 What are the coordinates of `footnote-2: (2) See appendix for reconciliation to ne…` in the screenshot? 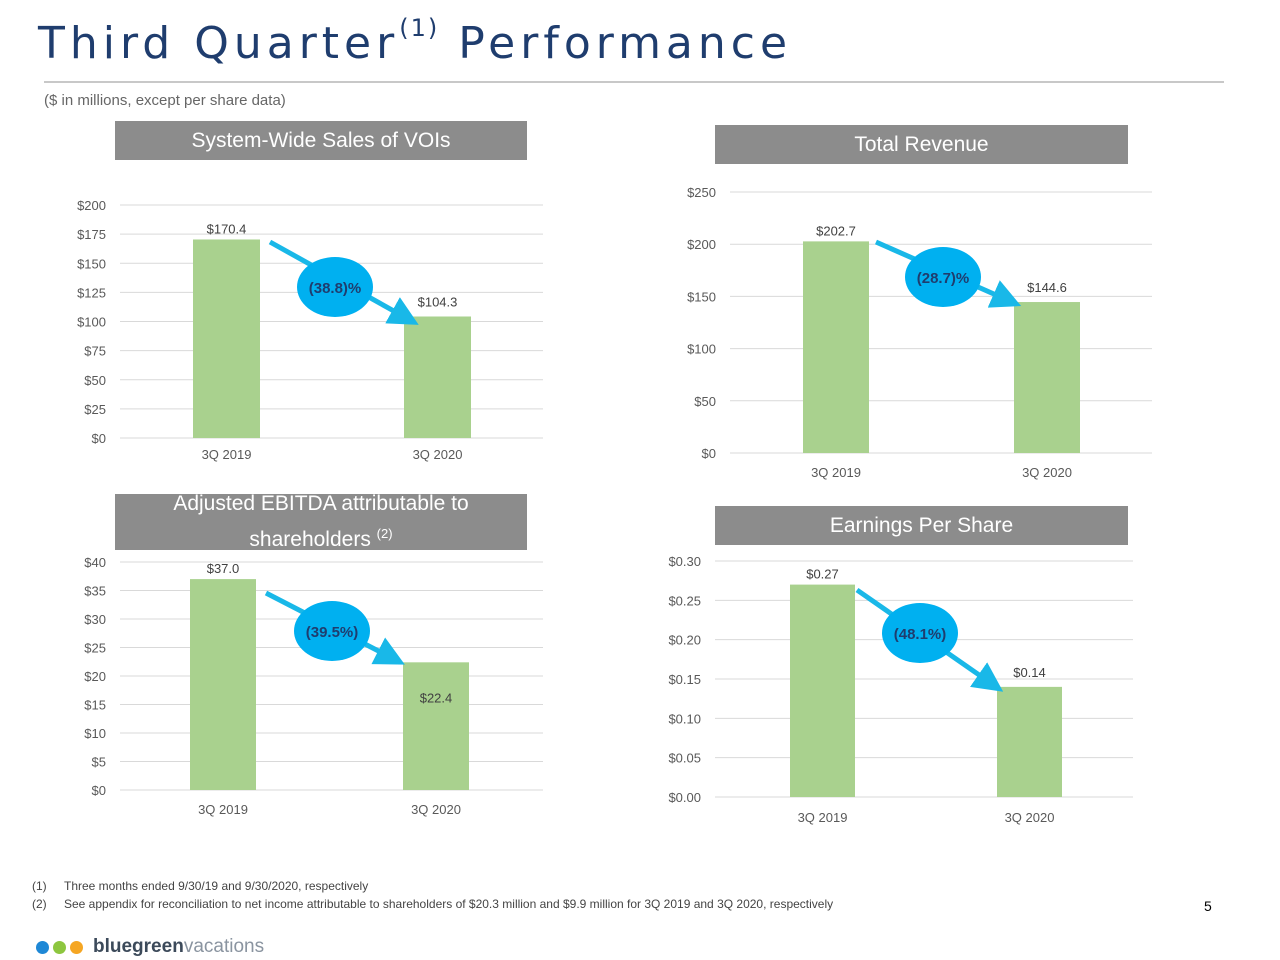 It's located at (432, 904).